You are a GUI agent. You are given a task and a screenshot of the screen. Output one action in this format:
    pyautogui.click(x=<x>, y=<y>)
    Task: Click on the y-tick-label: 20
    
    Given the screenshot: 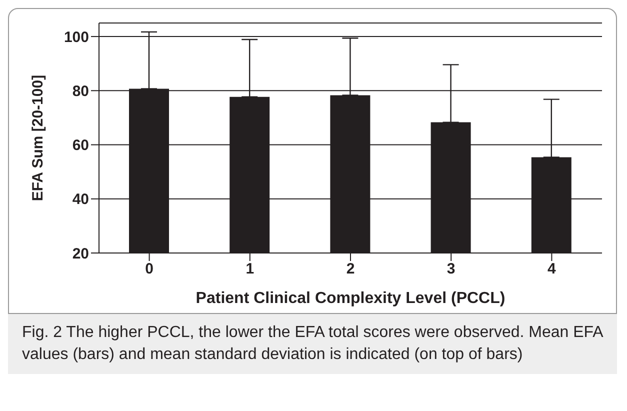 What is the action you would take?
    pyautogui.click(x=80, y=253)
    